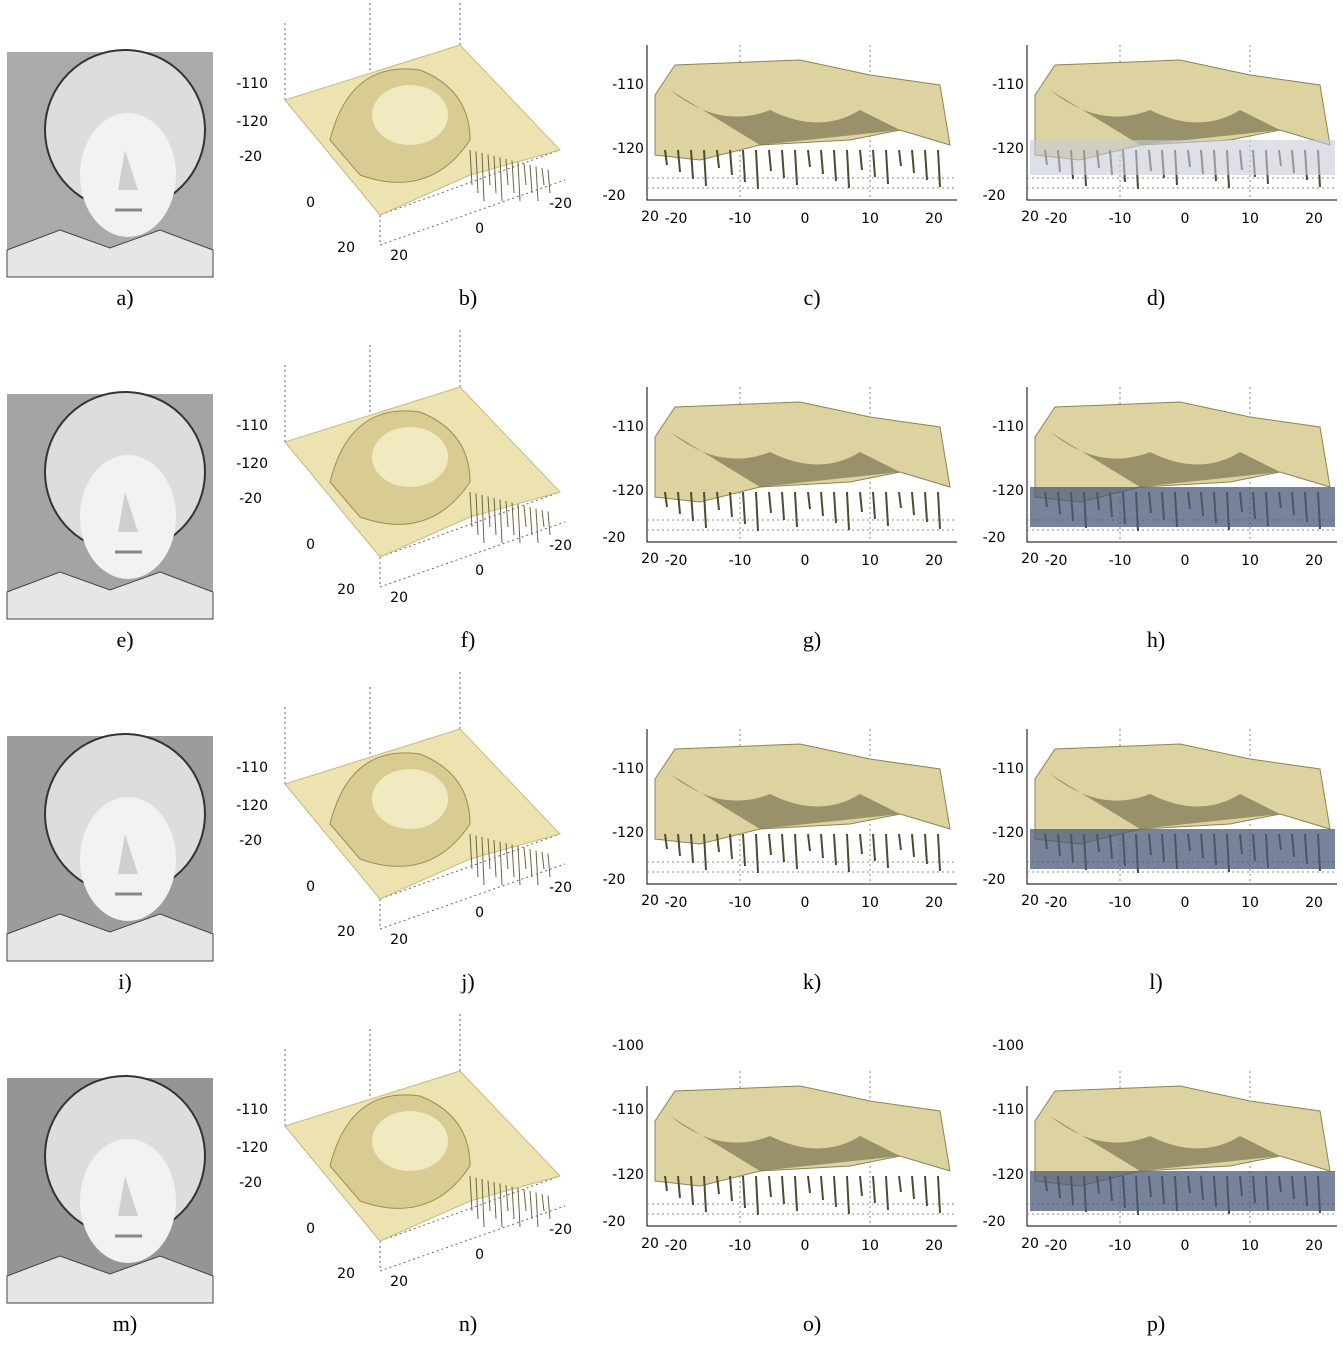  I want to click on panel-label: a), so click(124, 297).